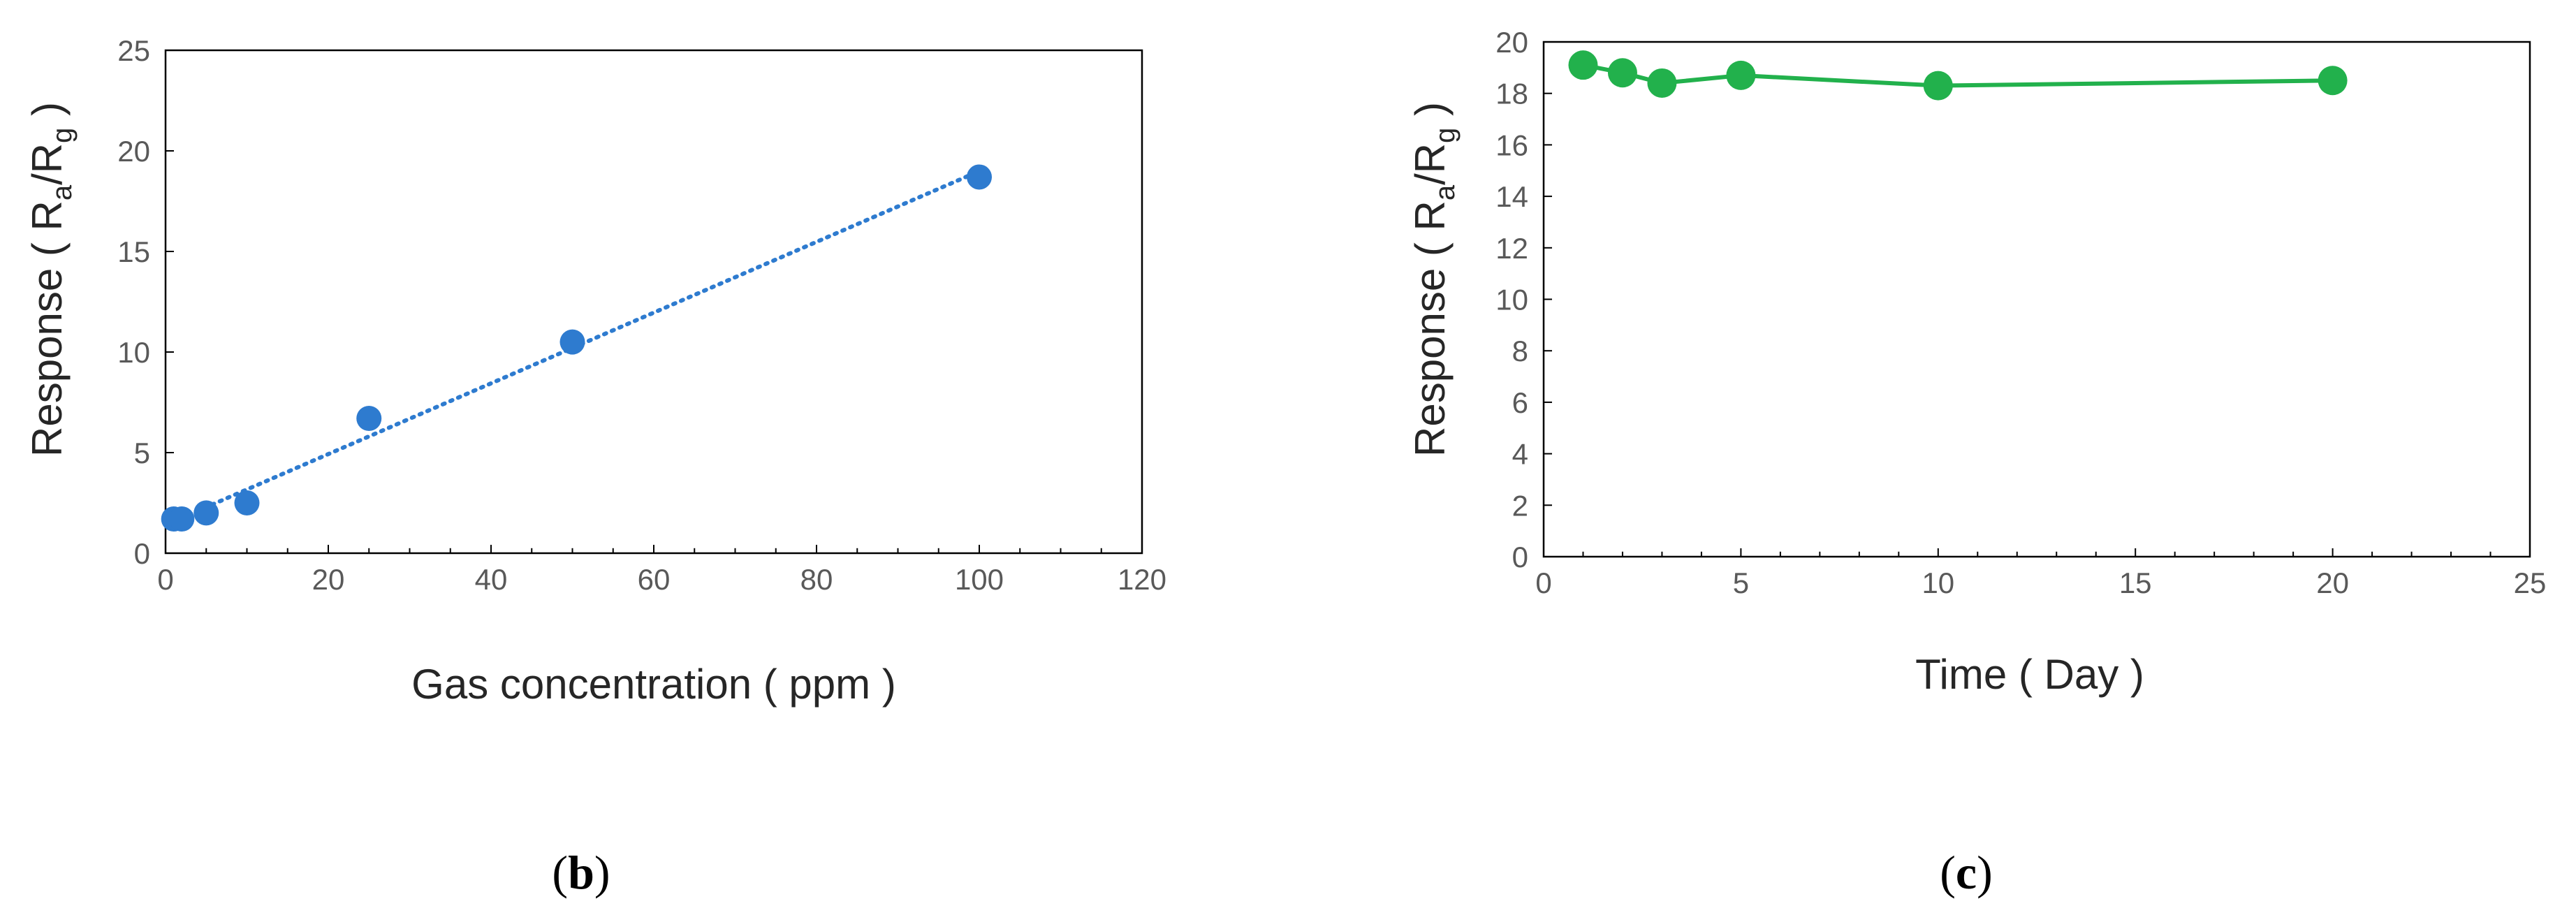 The width and height of the screenshot is (2576, 915). Describe the element at coordinates (1520, 351) in the screenshot. I see `chart-c-y-tick-label: 8` at that location.